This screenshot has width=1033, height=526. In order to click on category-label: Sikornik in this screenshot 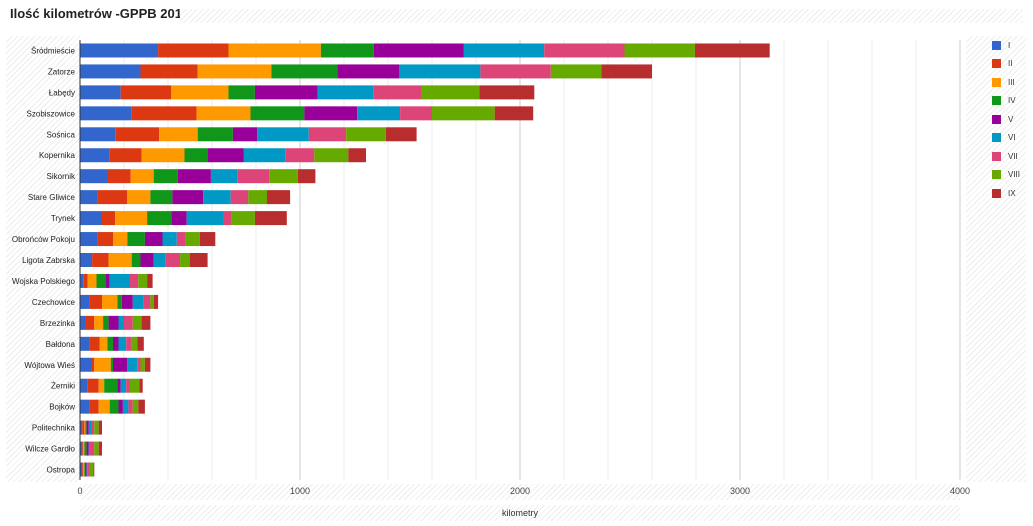, I will do `click(61, 176)`.